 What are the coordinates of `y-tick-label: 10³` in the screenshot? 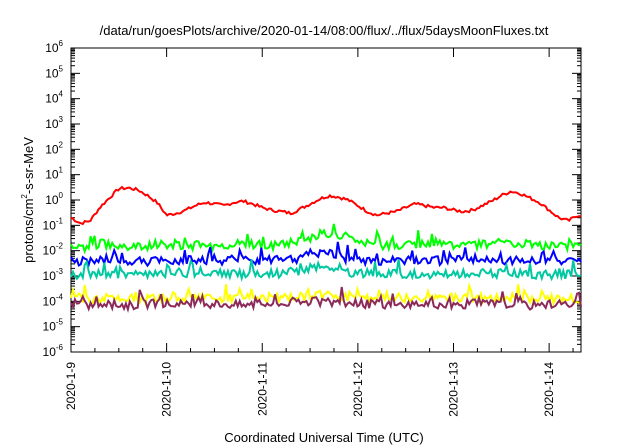 It's located at (54, 123).